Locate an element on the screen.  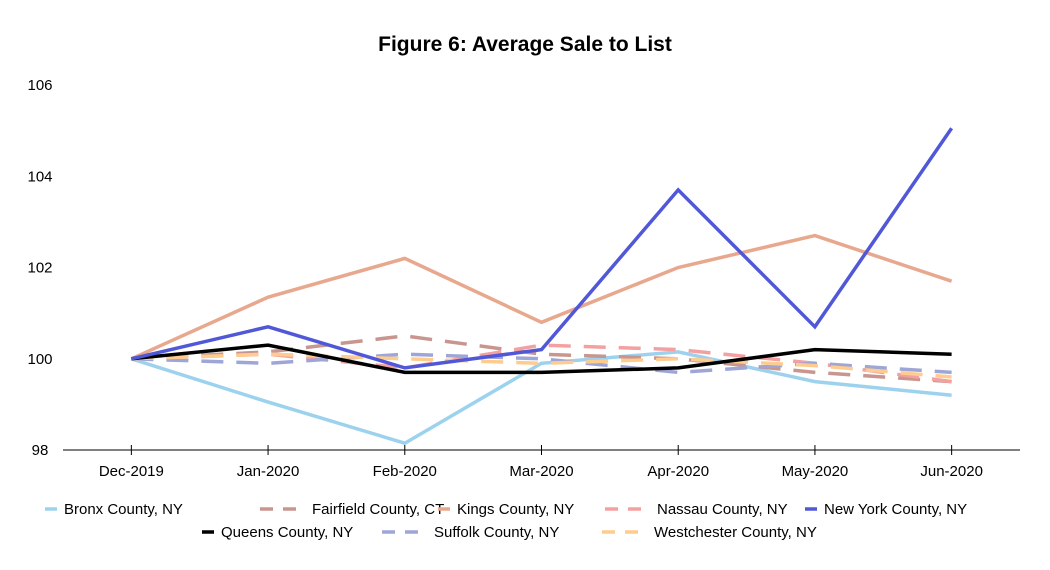
legend-item: Suffolk County, NY is located at coordinates (470, 532).